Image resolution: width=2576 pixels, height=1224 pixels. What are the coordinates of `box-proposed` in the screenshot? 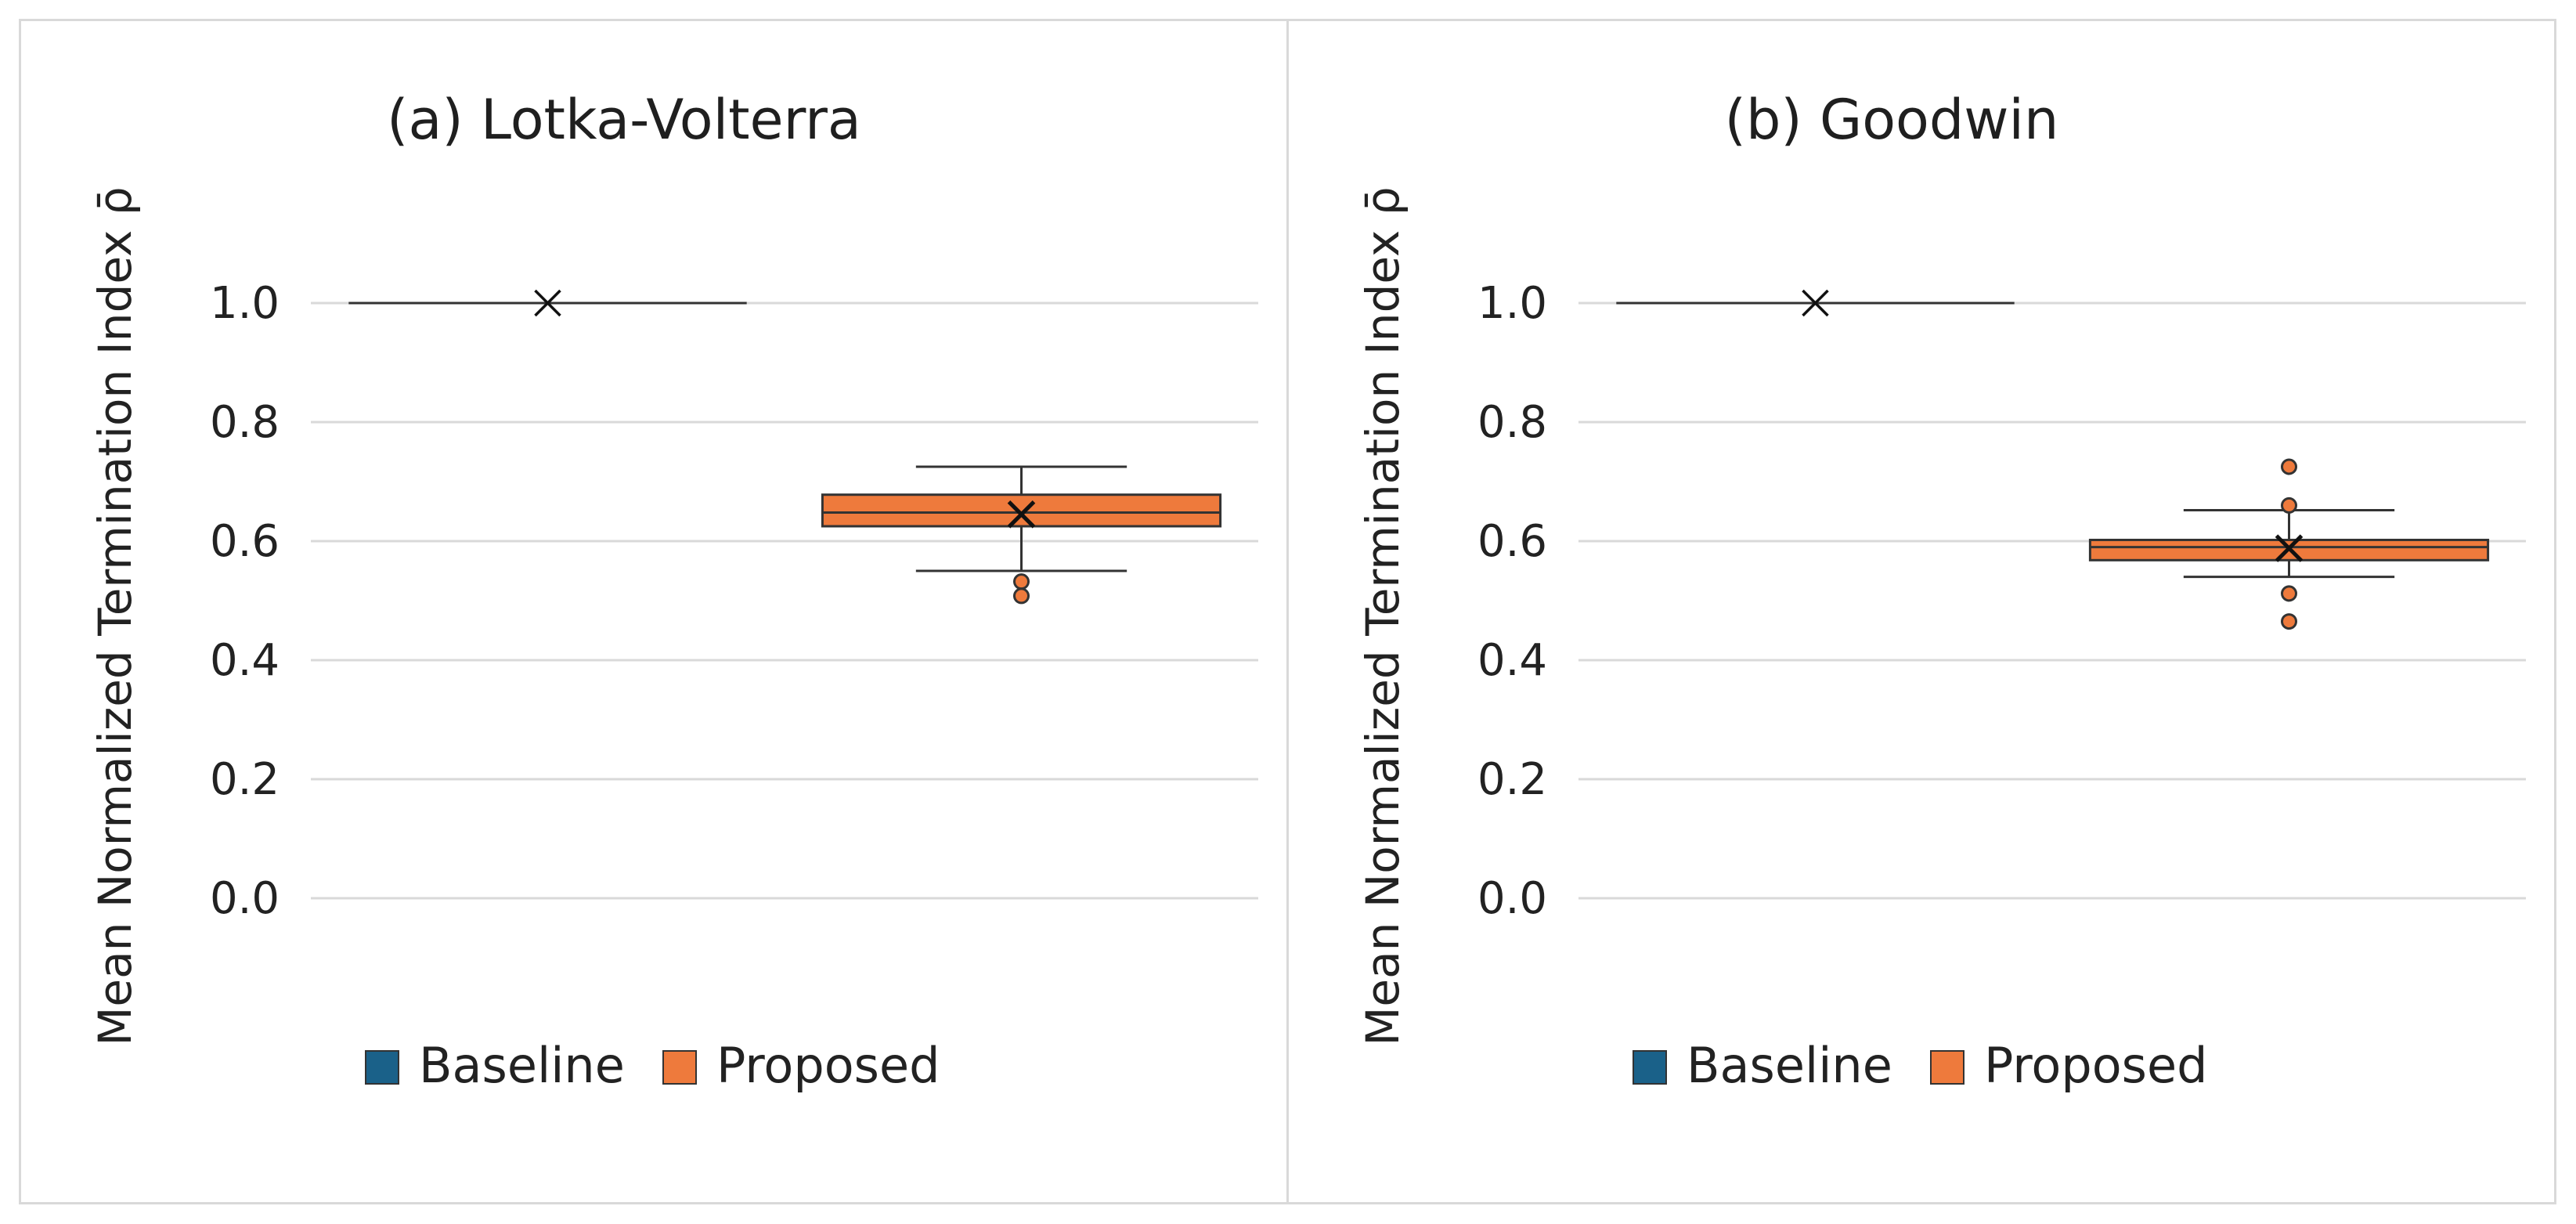 It's located at (1021, 510).